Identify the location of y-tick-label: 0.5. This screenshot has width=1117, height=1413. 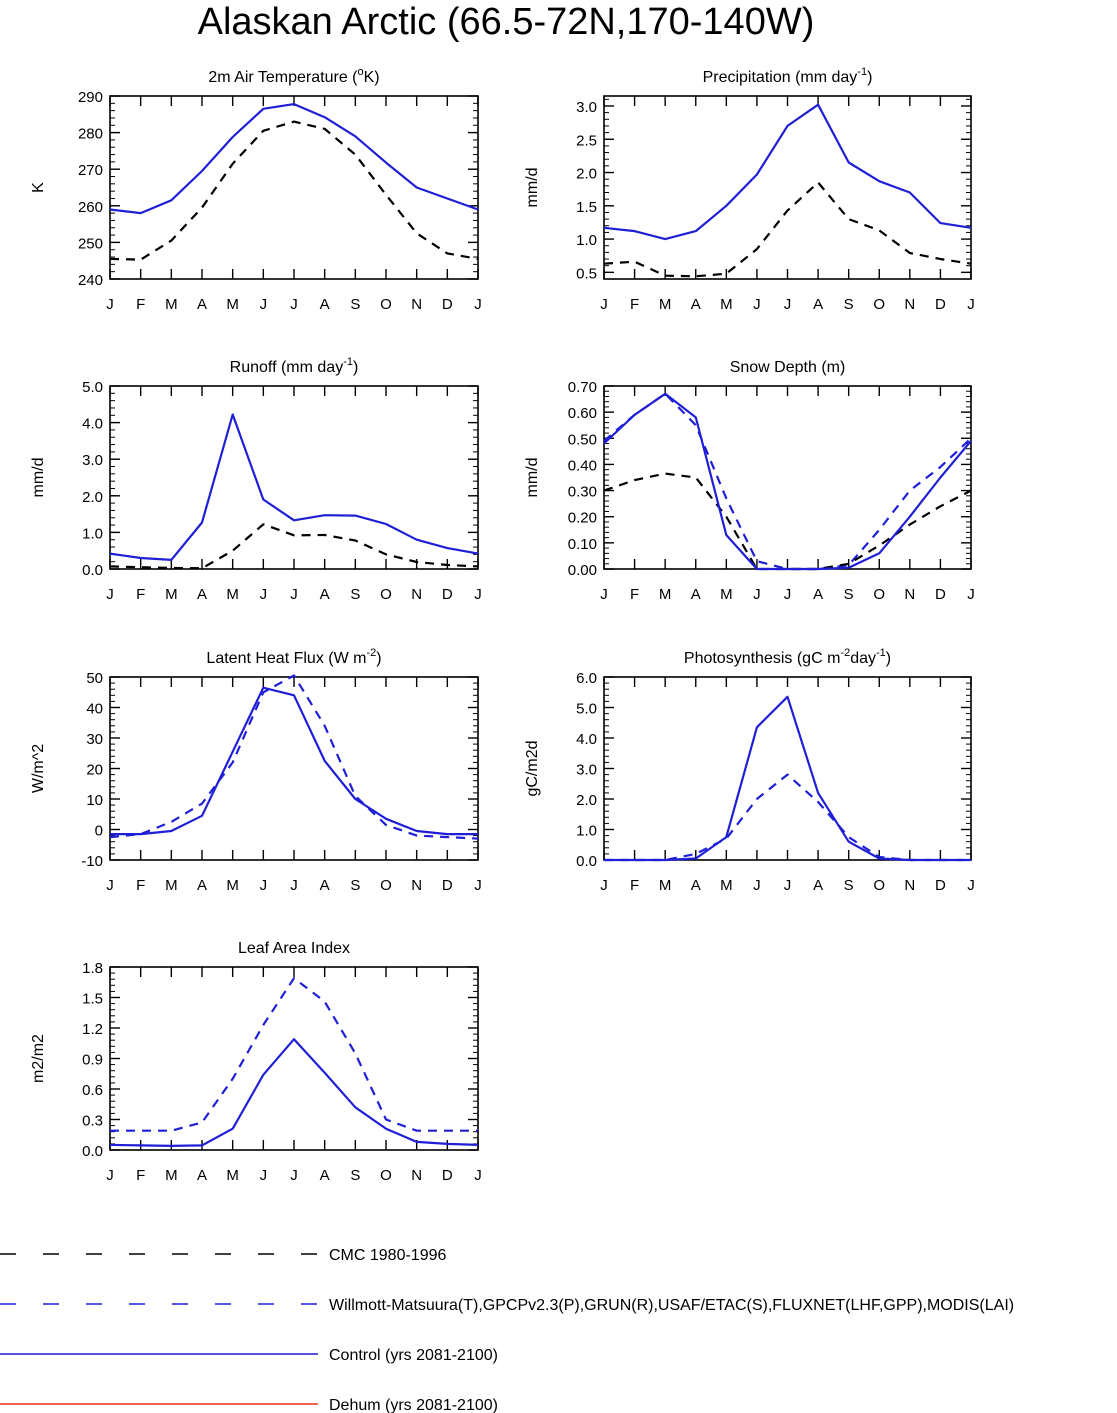
(586, 273).